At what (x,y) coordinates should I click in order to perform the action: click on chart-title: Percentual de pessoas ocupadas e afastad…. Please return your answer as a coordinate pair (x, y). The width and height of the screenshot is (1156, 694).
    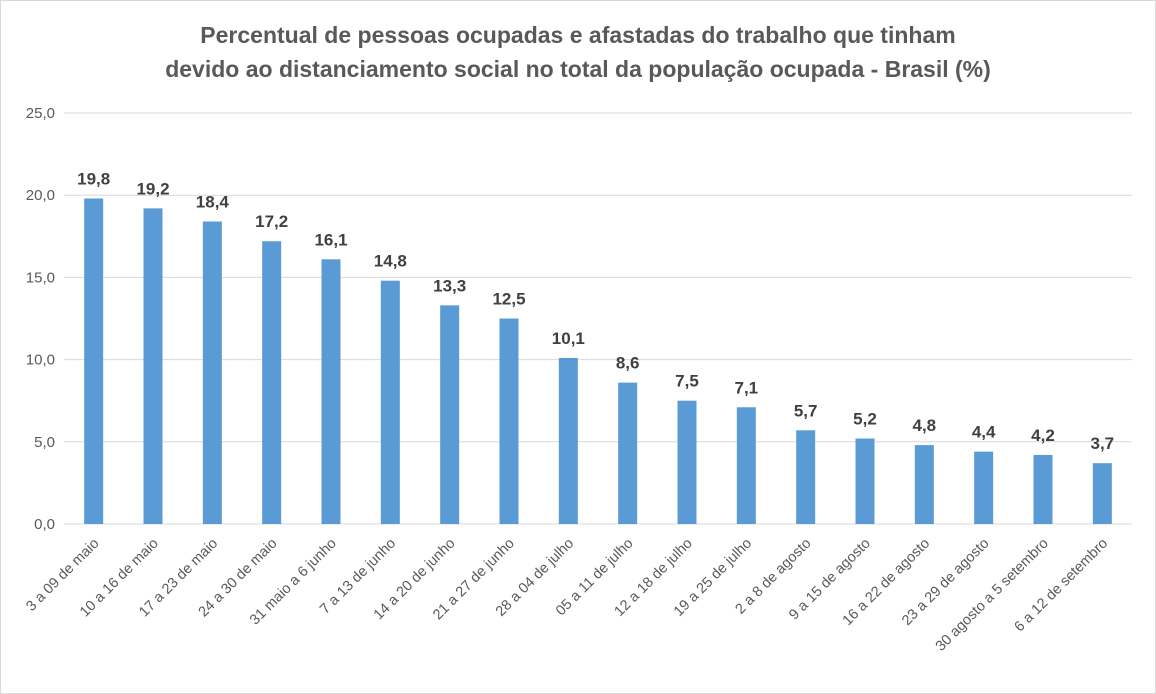
    Looking at the image, I should click on (578, 52).